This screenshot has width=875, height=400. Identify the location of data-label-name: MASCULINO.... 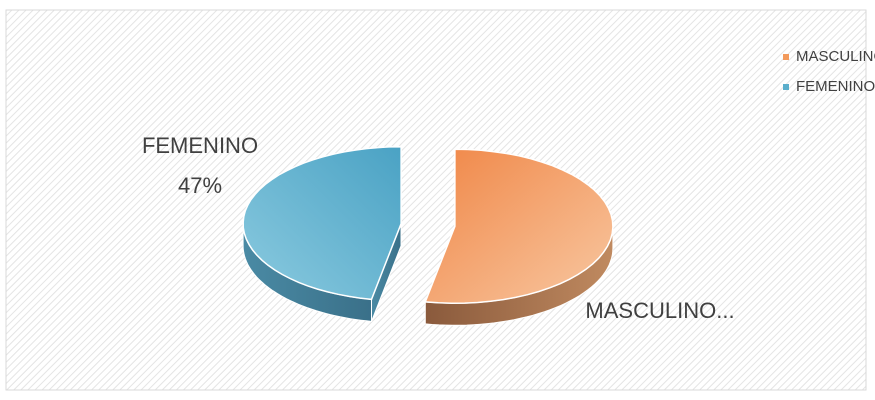
(659, 310).